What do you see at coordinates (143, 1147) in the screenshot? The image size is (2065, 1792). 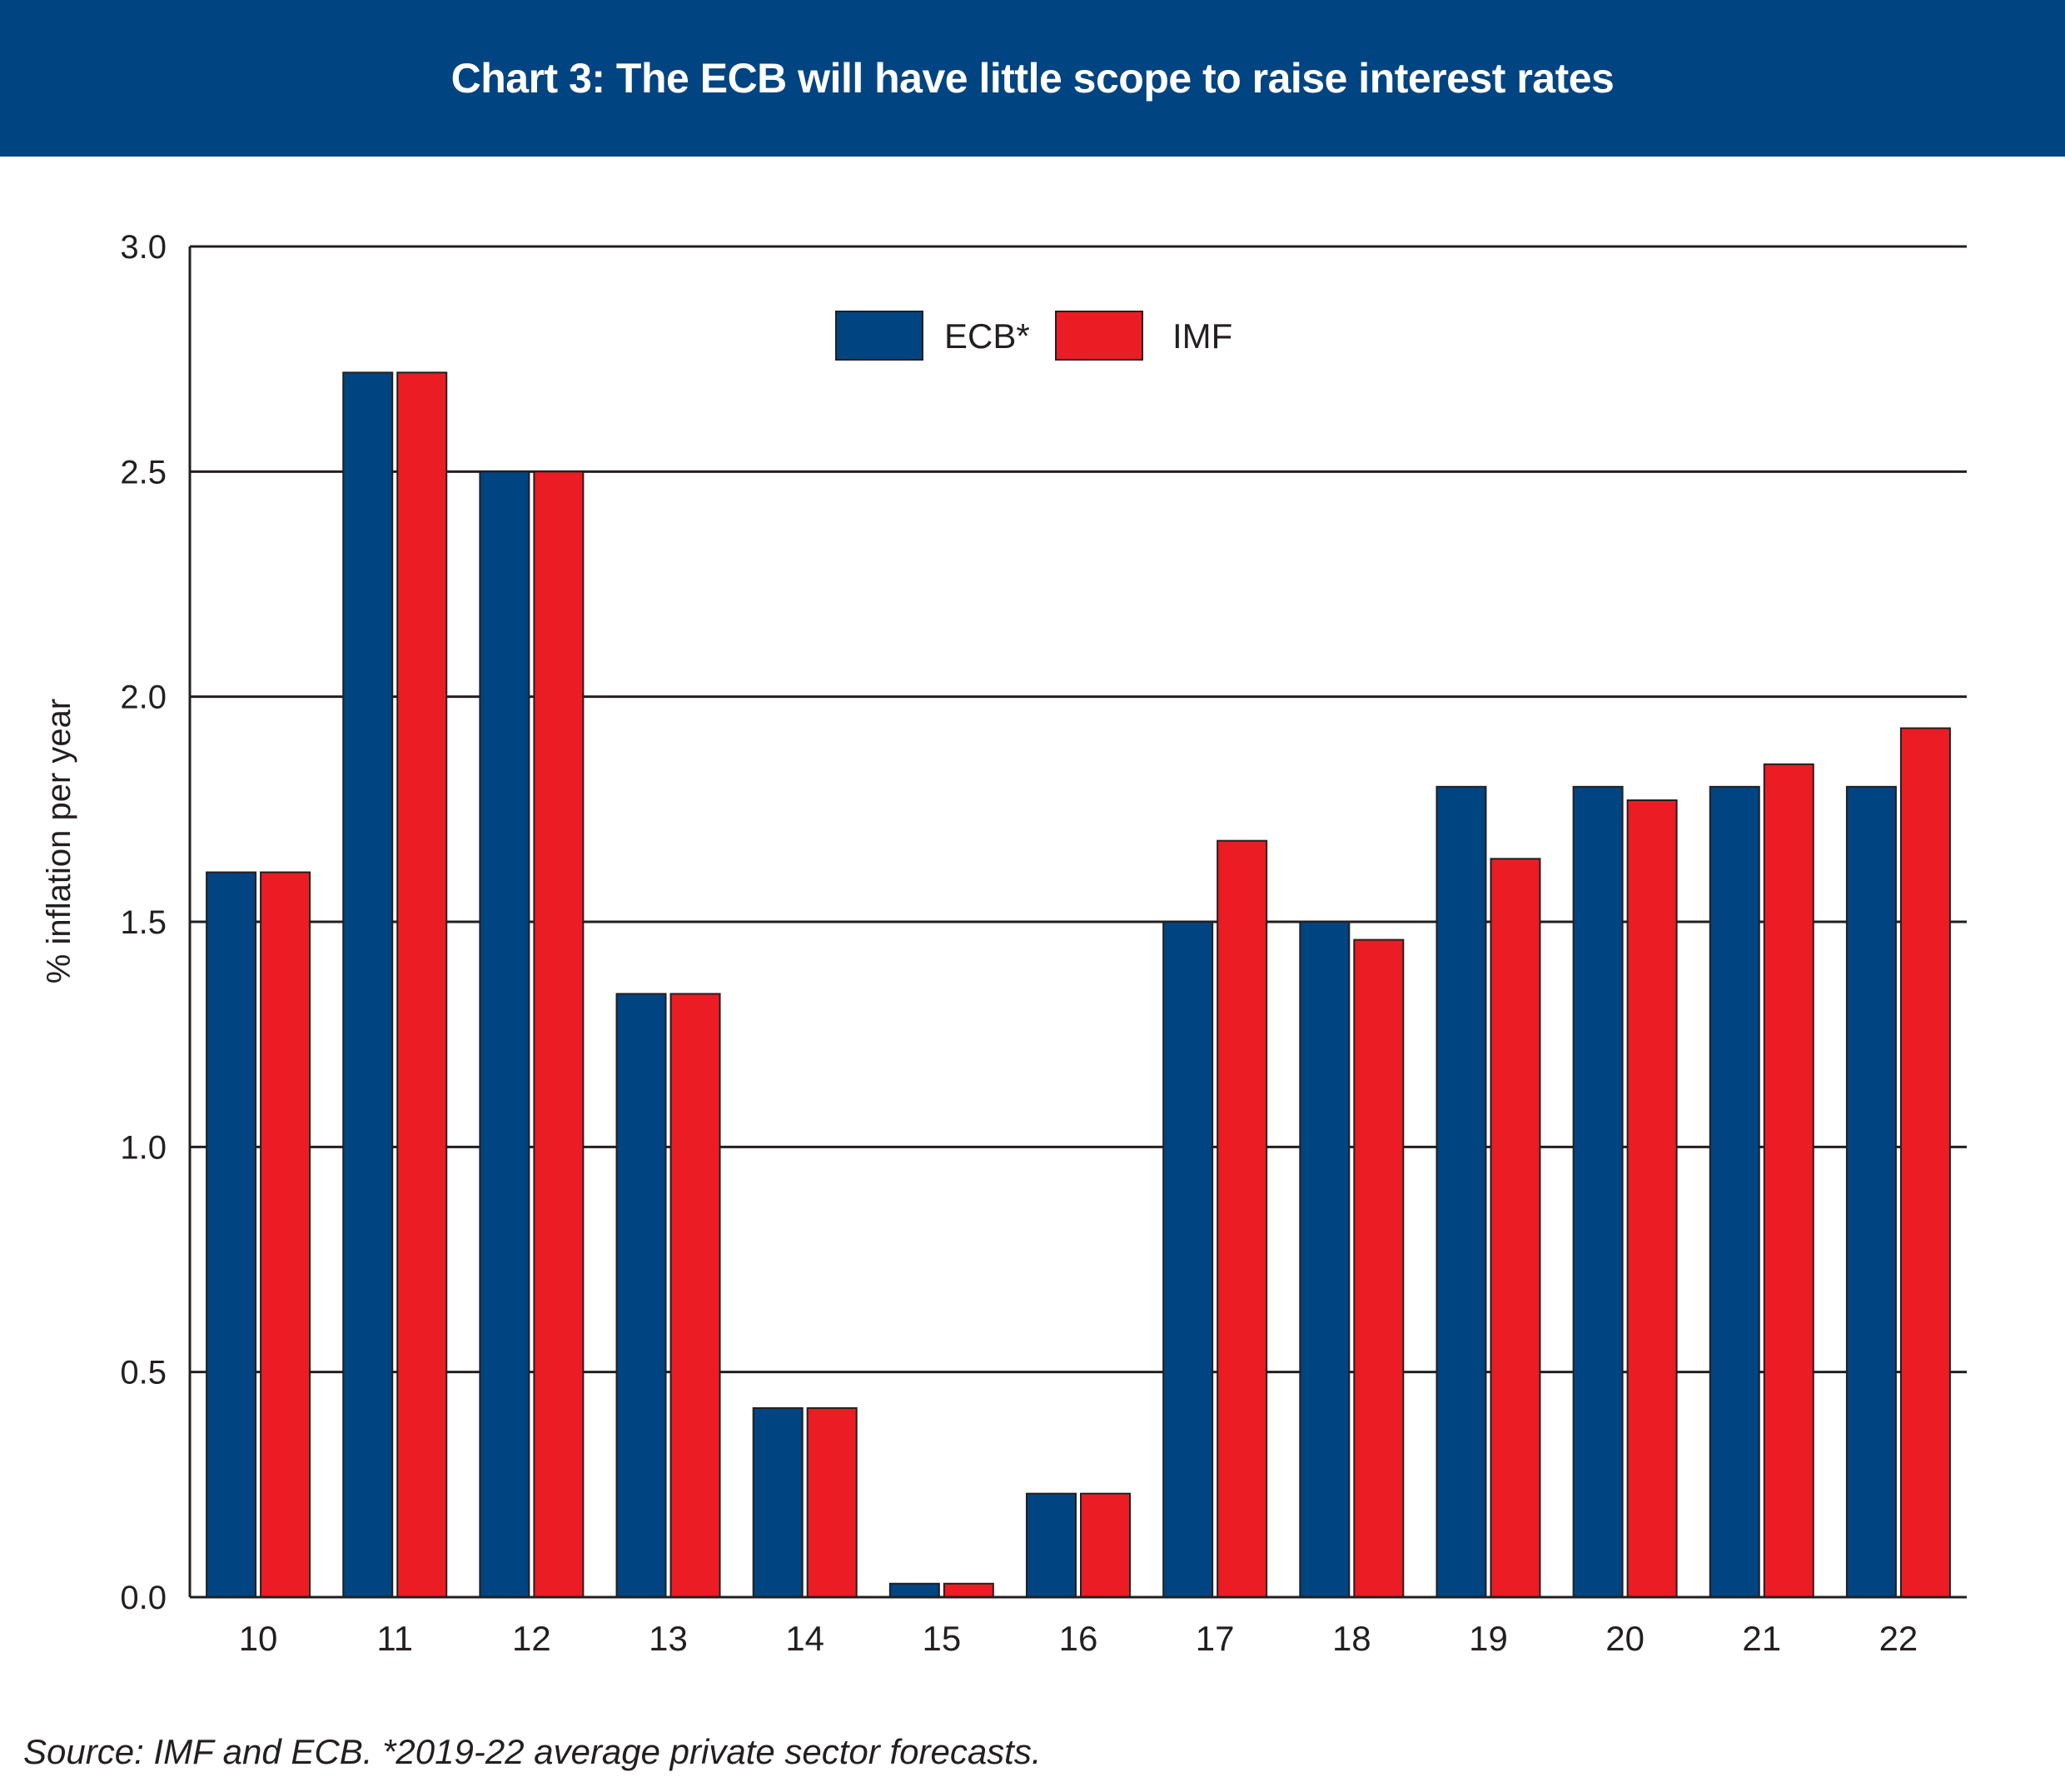 I see `y-tick-label: 1.0` at bounding box center [143, 1147].